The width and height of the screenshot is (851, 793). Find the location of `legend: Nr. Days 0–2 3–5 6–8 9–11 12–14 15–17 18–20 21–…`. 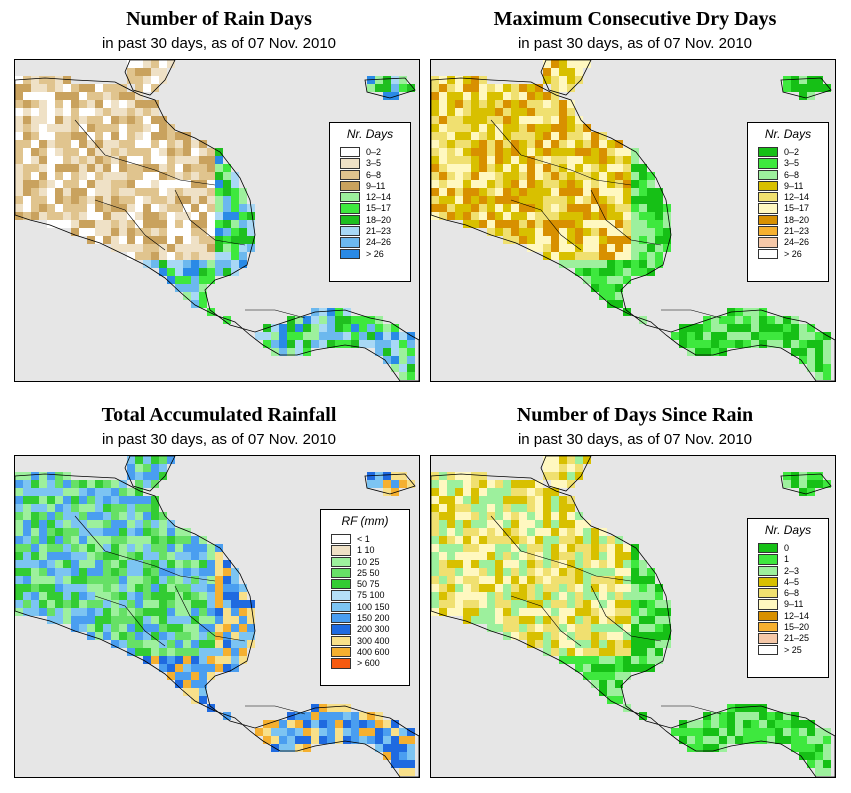

legend: Nr. Days 0–2 3–5 6–8 9–11 12–14 15–17 18–20 21–… is located at coordinates (370, 202).